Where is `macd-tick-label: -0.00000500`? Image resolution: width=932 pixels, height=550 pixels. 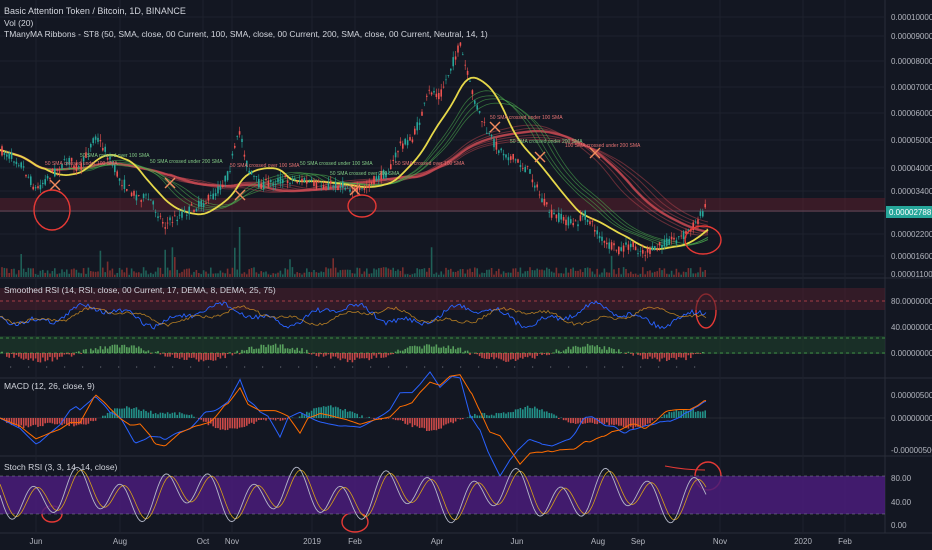 macd-tick-label: -0.00000500 is located at coordinates (911, 450).